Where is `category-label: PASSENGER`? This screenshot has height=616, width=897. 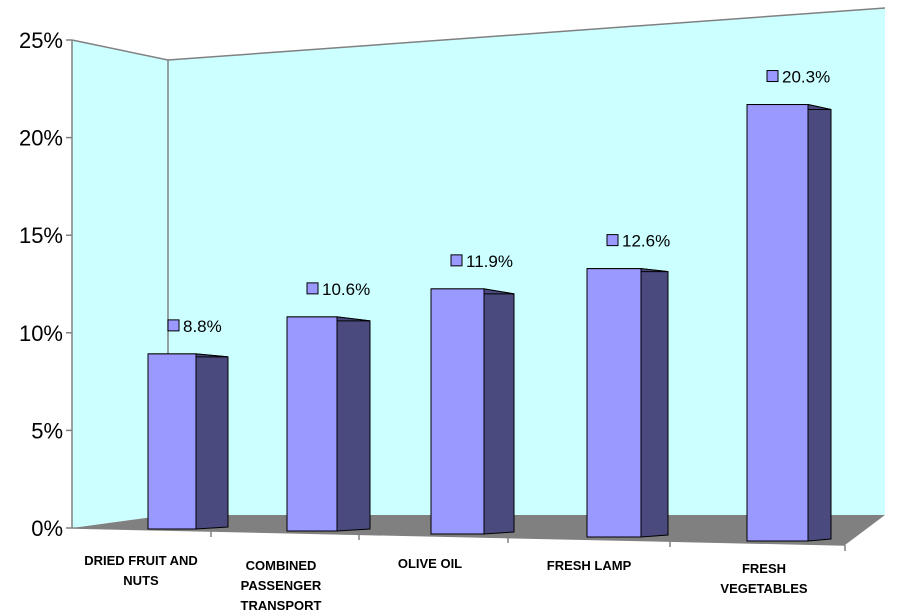 category-label: PASSENGER is located at coordinates (281, 585).